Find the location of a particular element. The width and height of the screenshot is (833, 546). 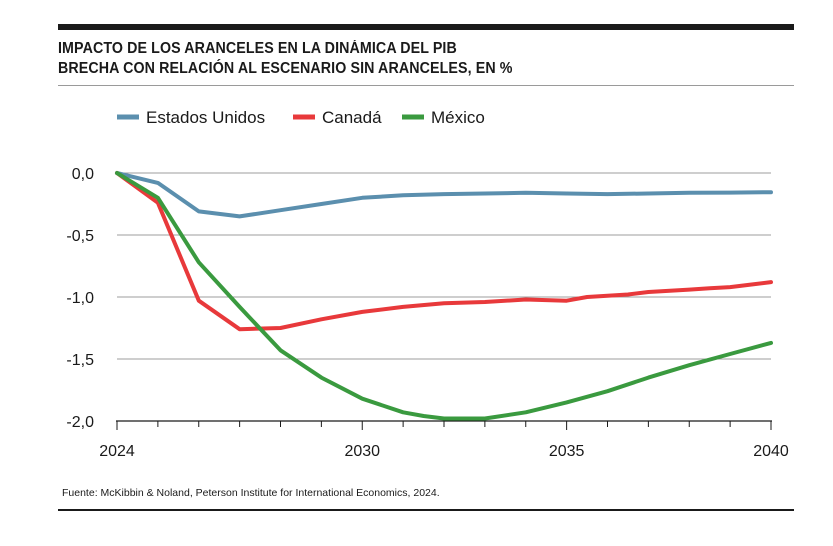

y-tick-label: -0,5 is located at coordinates (80, 236).